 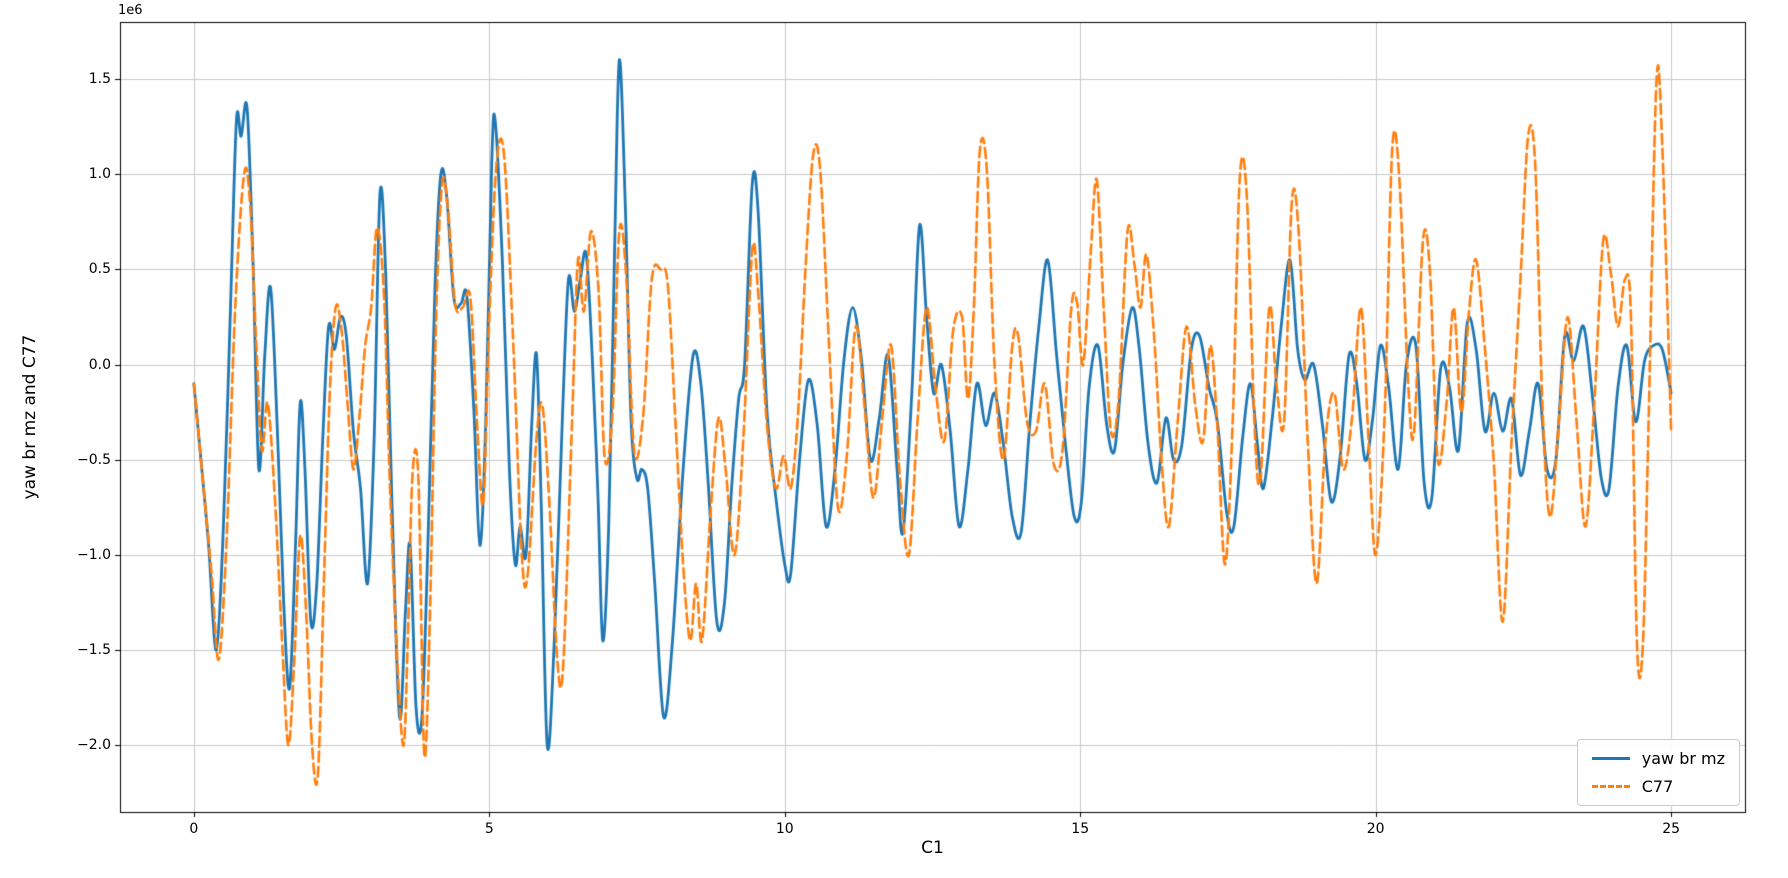 I want to click on legend-line-sample-solid, so click(x=1610, y=758).